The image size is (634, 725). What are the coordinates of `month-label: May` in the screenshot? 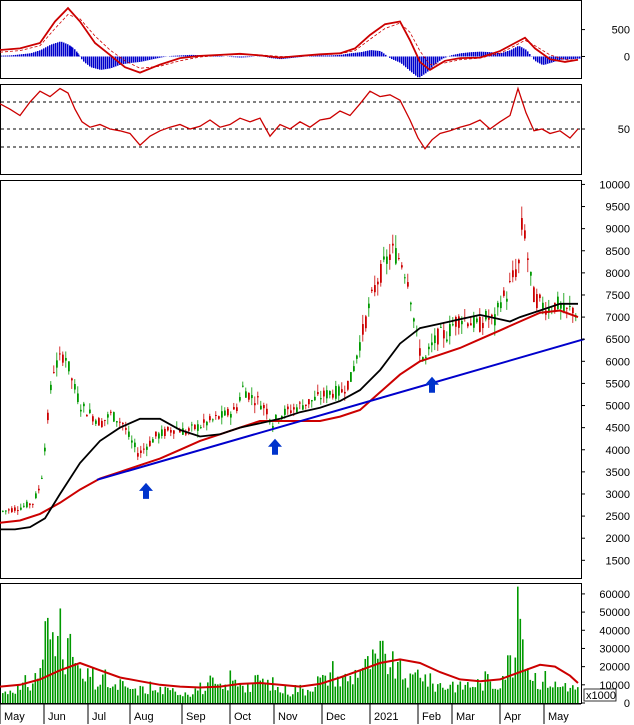 It's located at (14, 717).